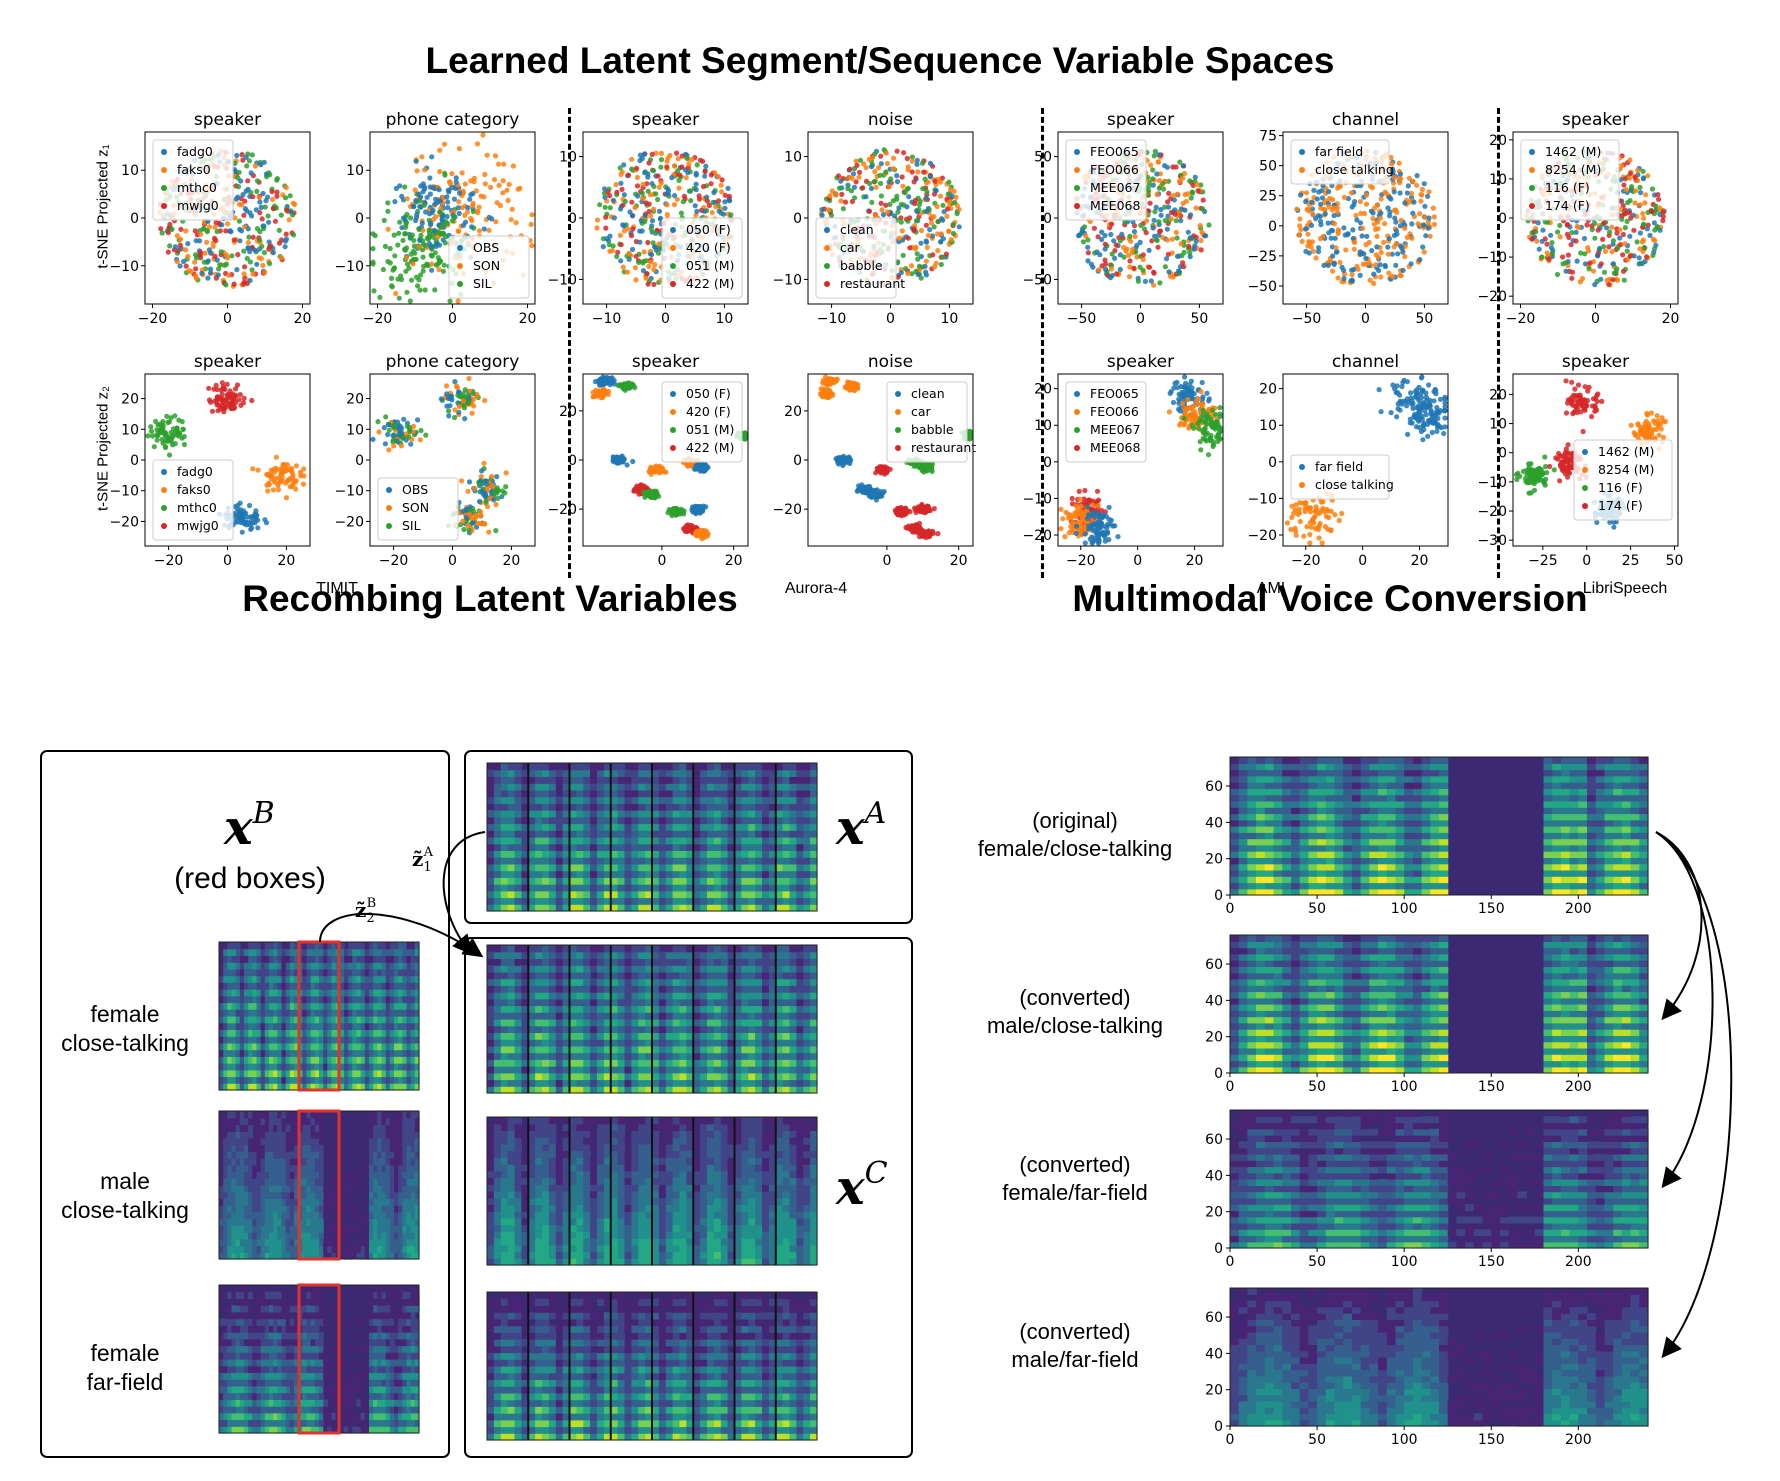 The height and width of the screenshot is (1481, 1780). Describe the element at coordinates (708, 393) in the screenshot. I see `legend-entry: 050 (F)` at that location.